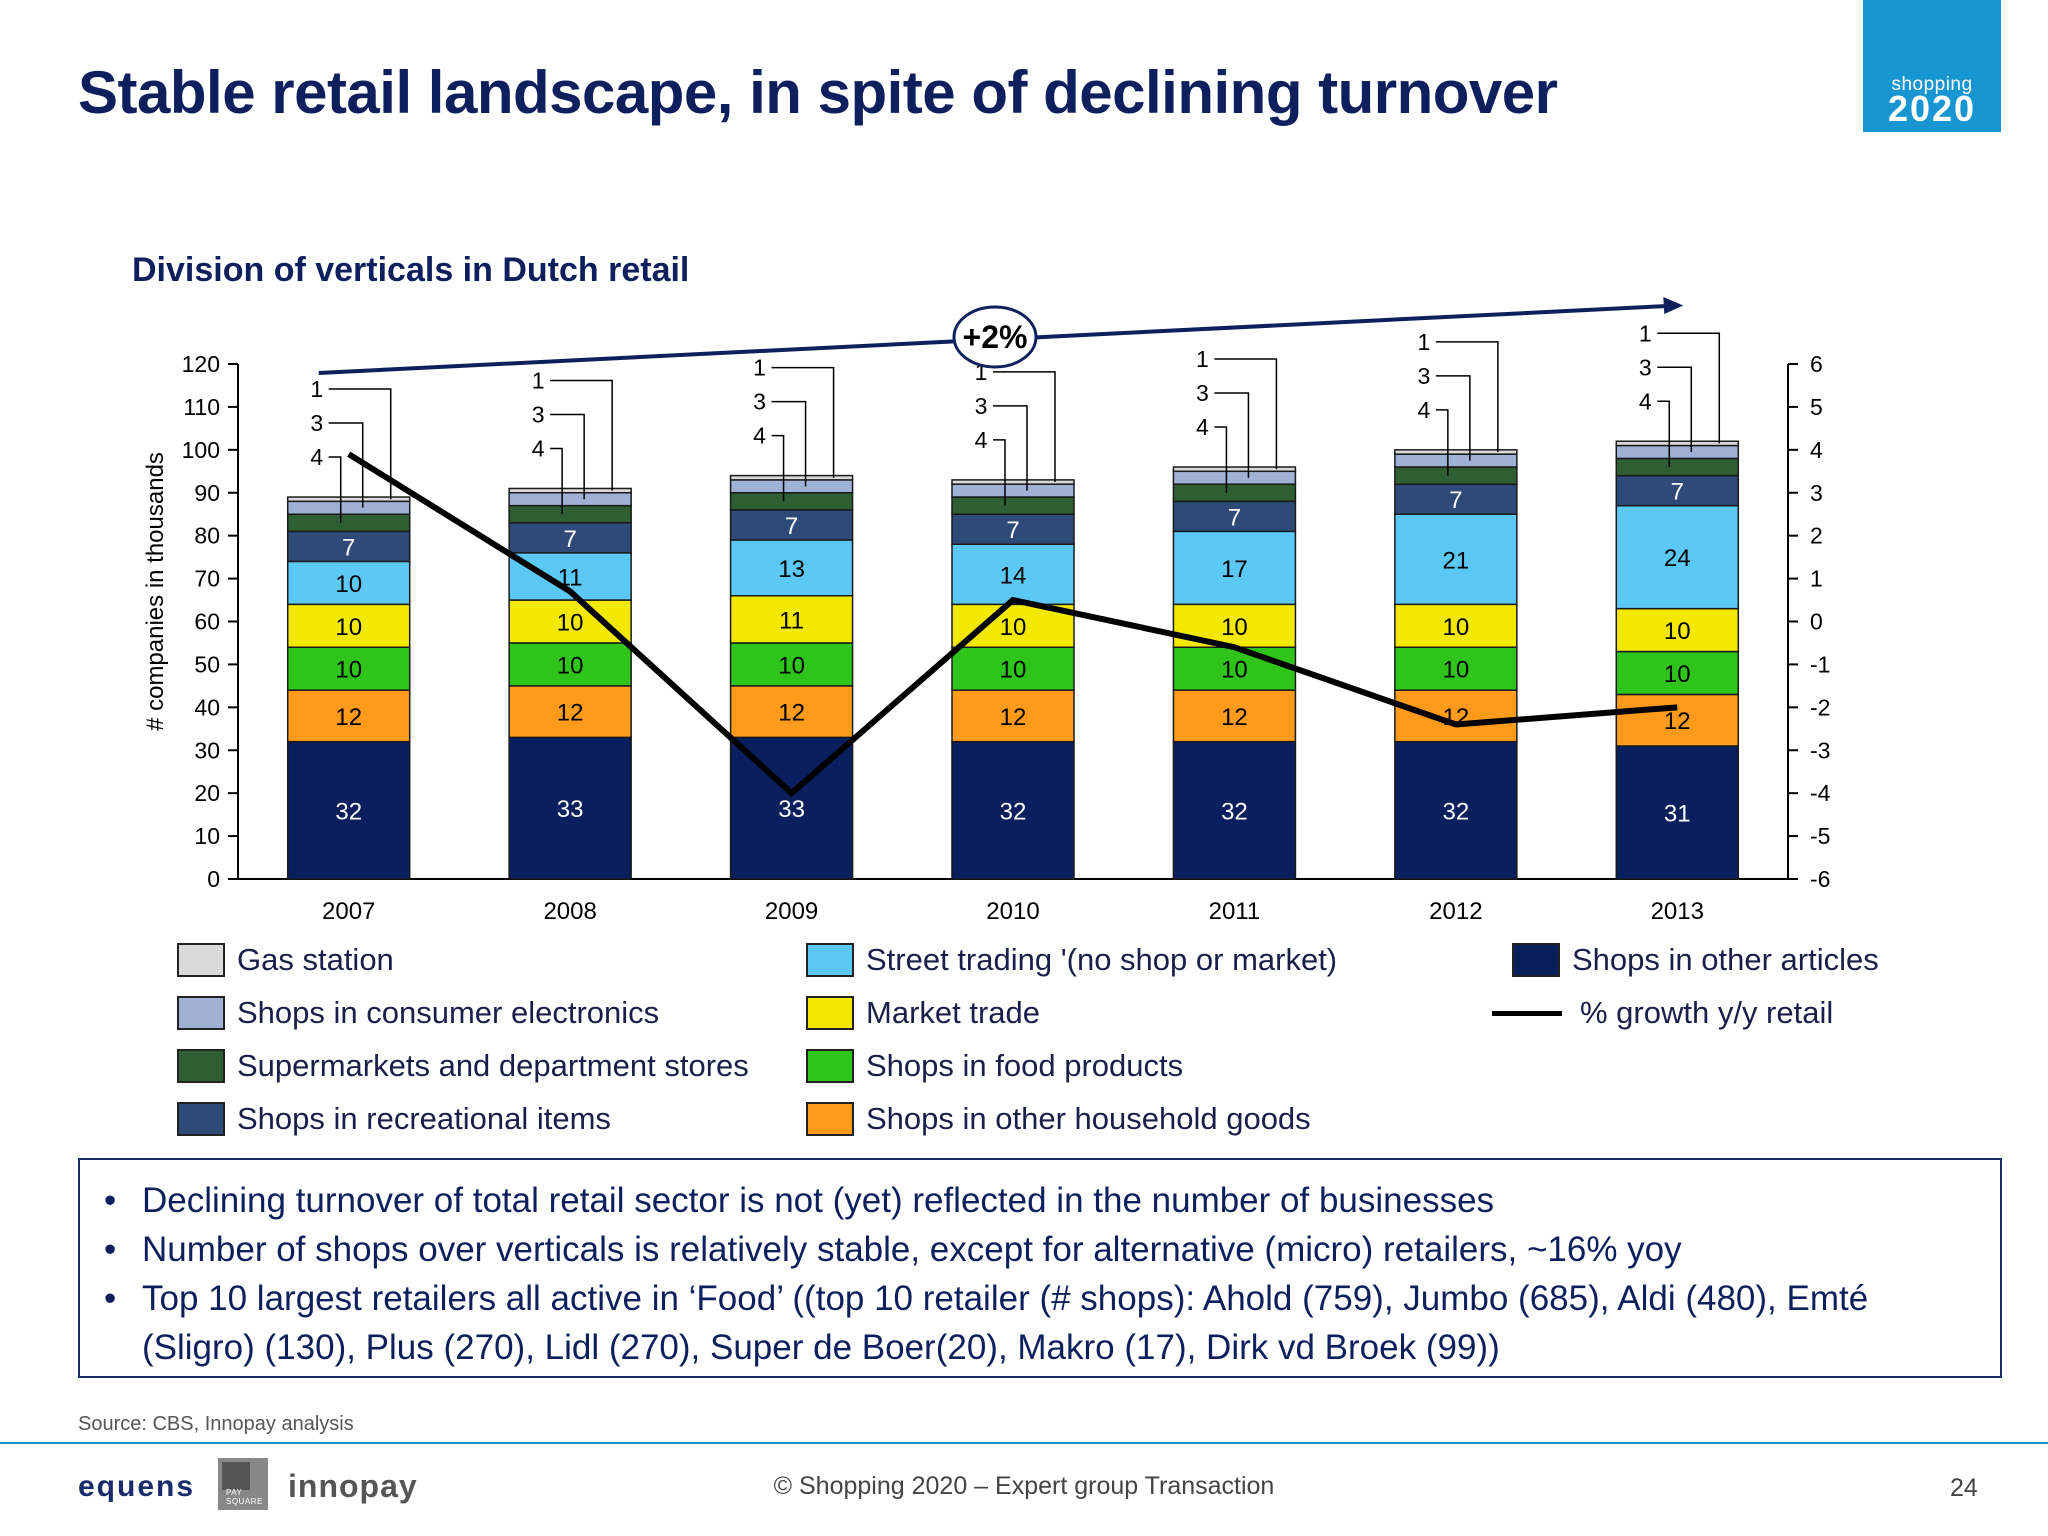 The image size is (2048, 1536). What do you see at coordinates (244, 1497) in the screenshot?
I see `paysquare-text: PAY SQUARE` at bounding box center [244, 1497].